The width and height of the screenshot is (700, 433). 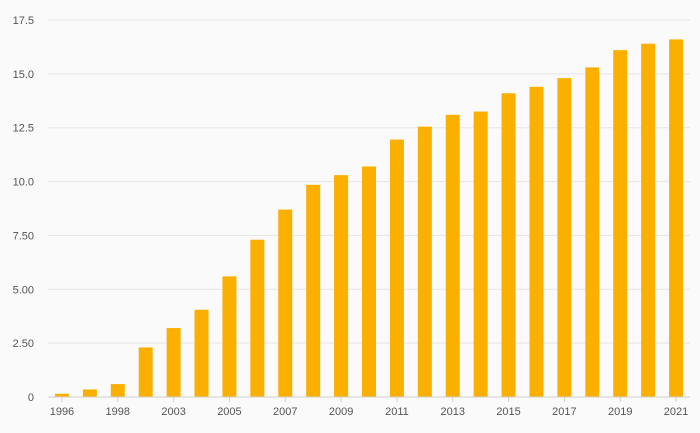 I want to click on bar-2005, so click(x=229, y=336).